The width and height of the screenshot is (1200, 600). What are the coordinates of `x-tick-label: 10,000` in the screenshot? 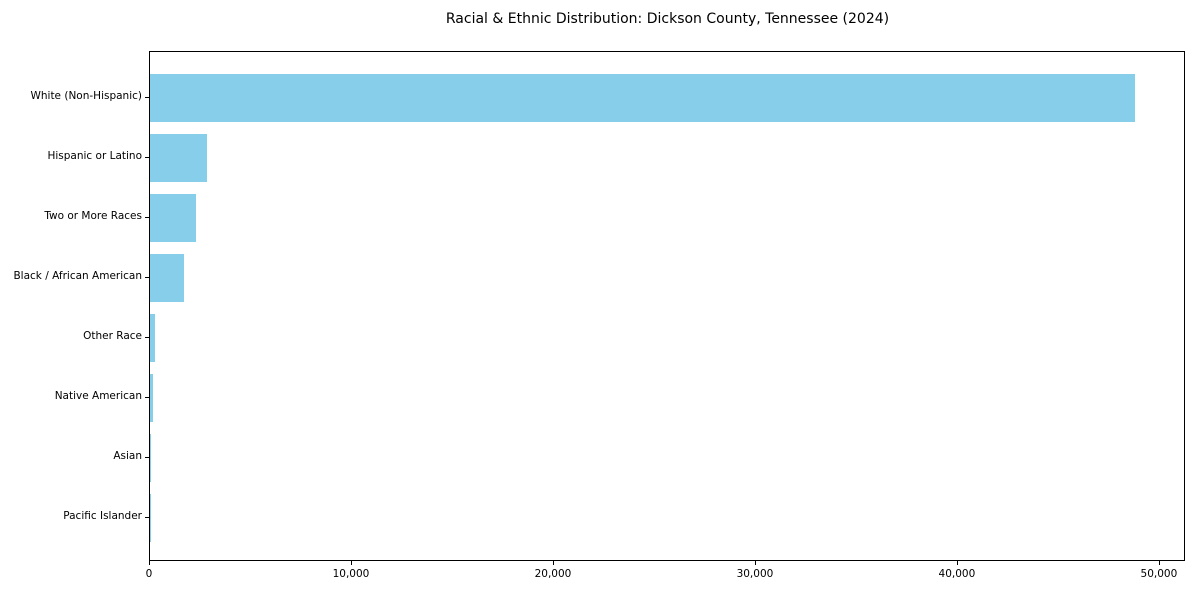 It's located at (351, 574).